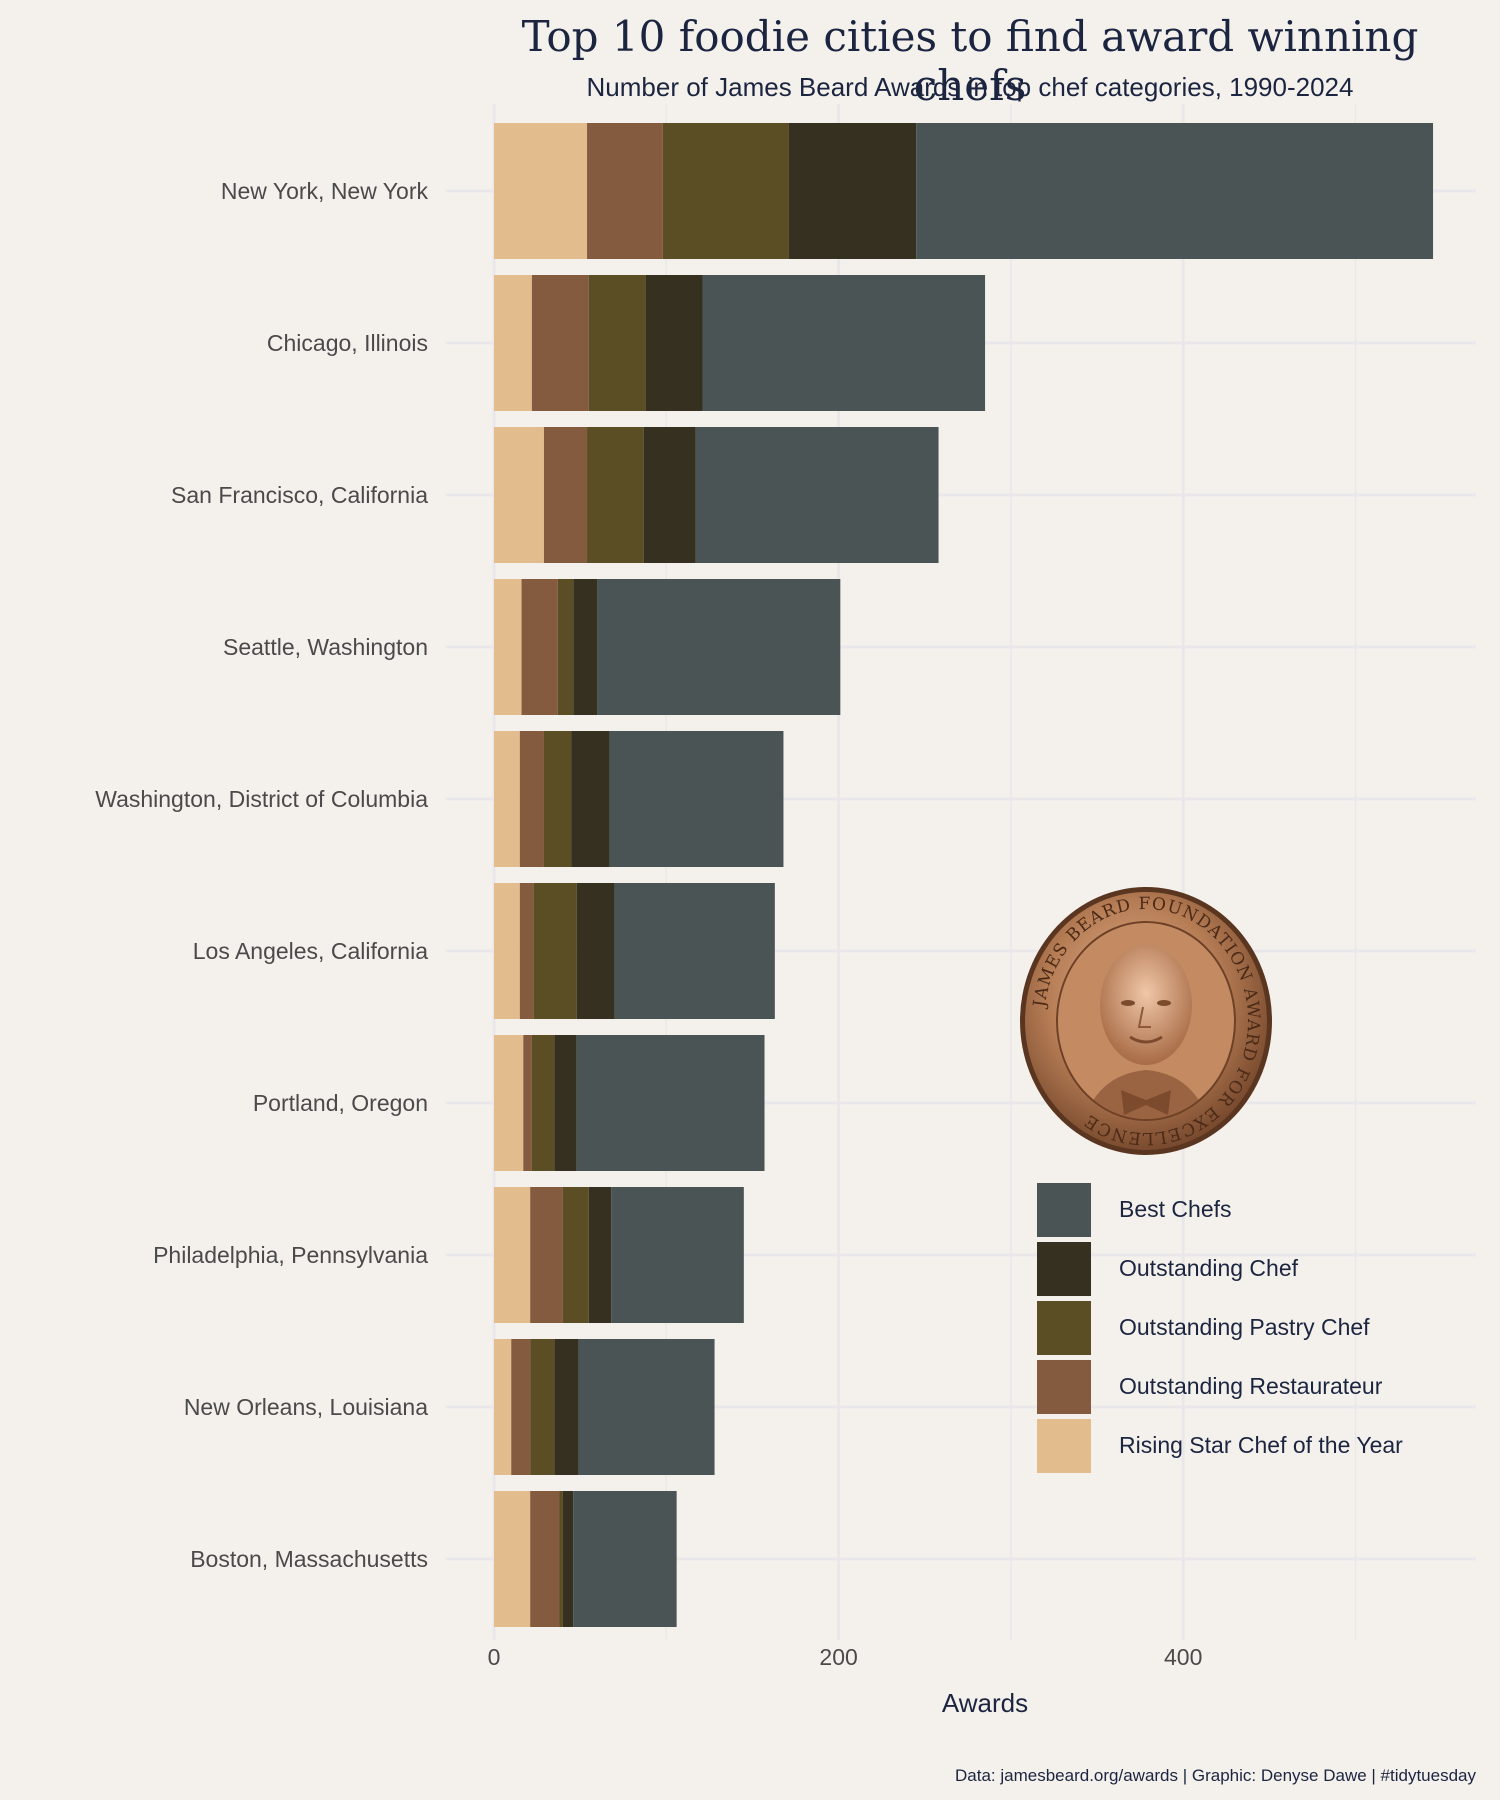  I want to click on y-tick-label: San Francisco, California, so click(299, 495).